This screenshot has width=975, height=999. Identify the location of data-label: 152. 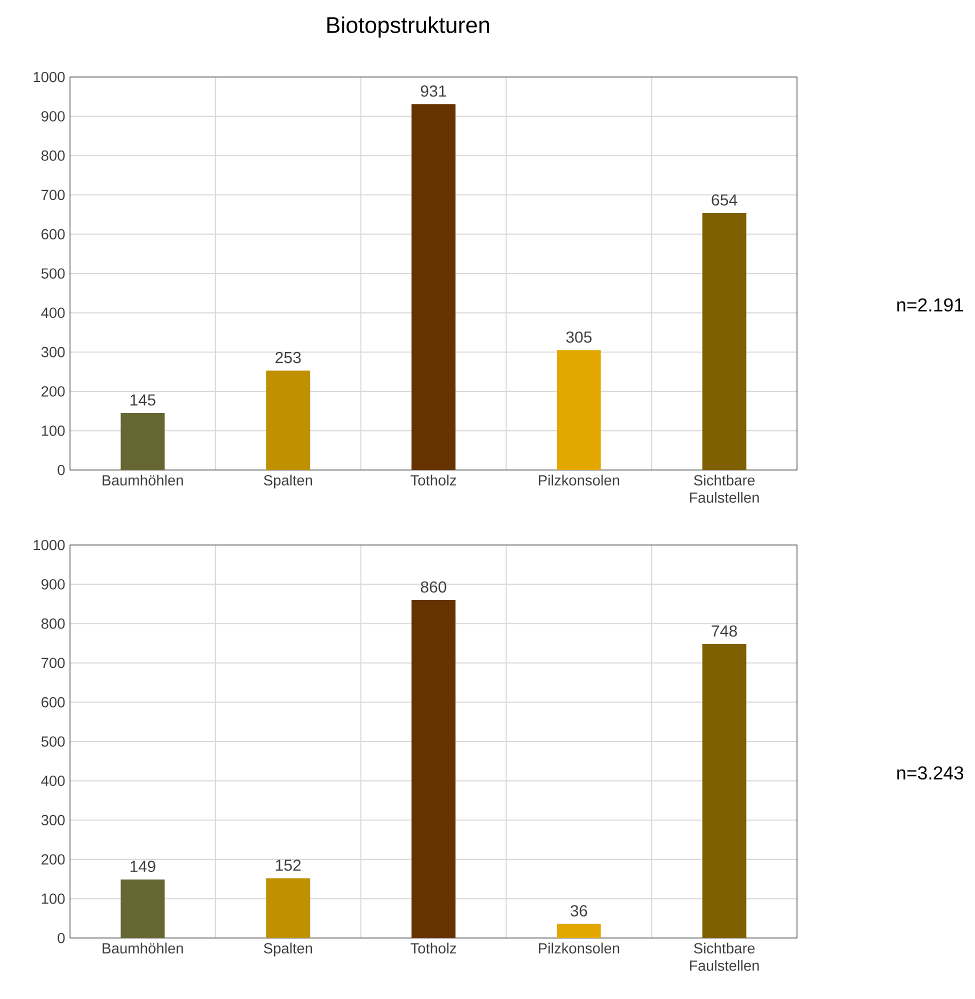
(288, 865).